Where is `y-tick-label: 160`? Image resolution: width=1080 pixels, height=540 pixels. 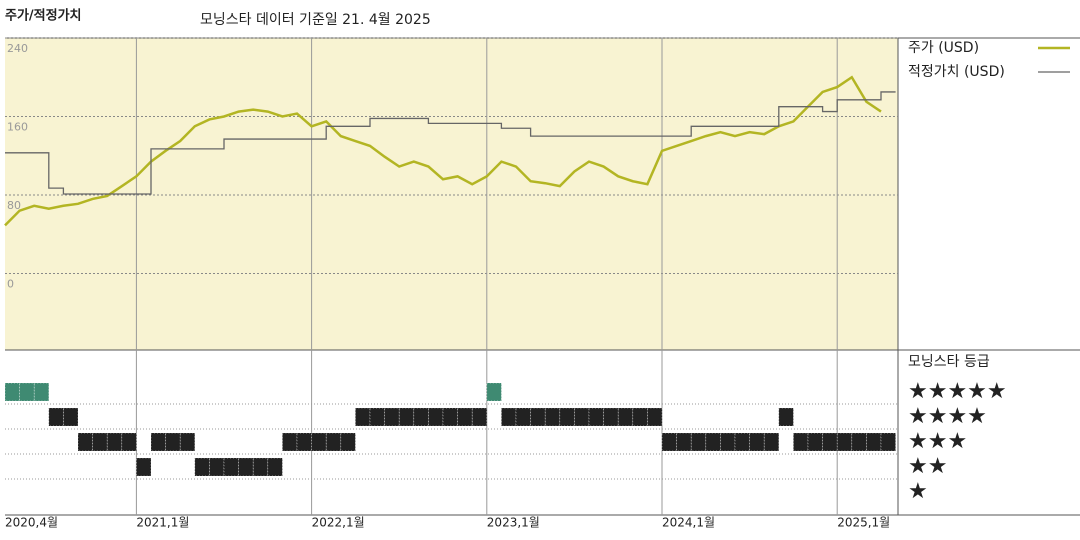
y-tick-label: 160 is located at coordinates (17, 126).